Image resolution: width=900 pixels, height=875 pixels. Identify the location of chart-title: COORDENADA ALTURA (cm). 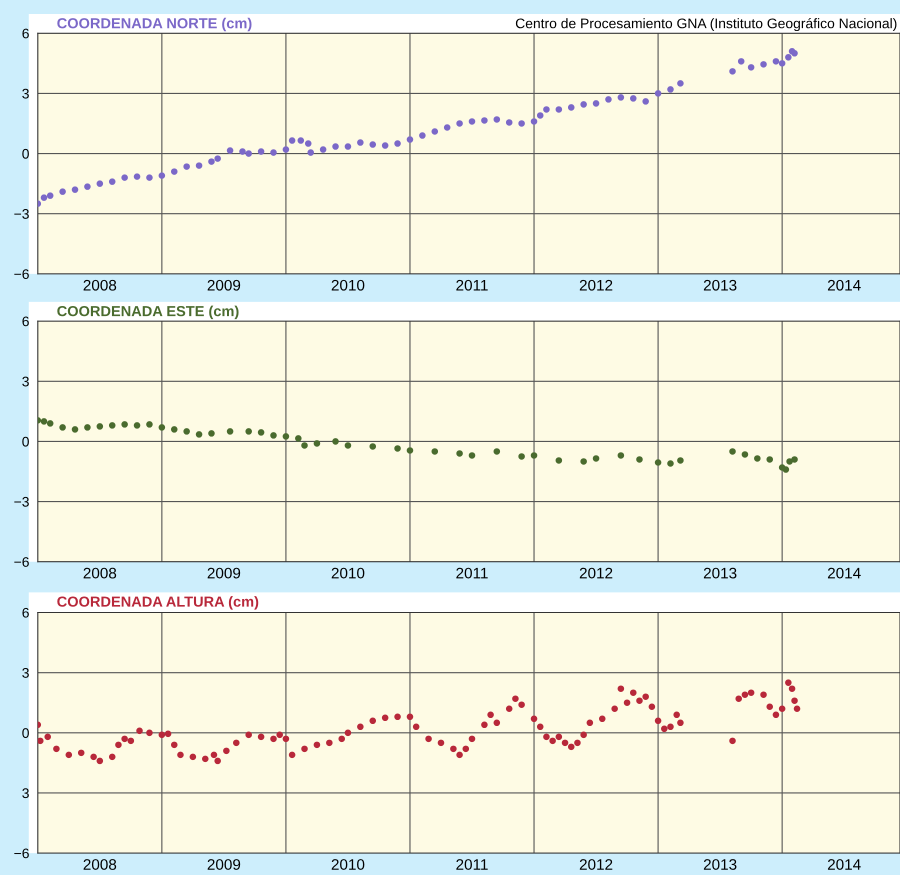
(157, 603).